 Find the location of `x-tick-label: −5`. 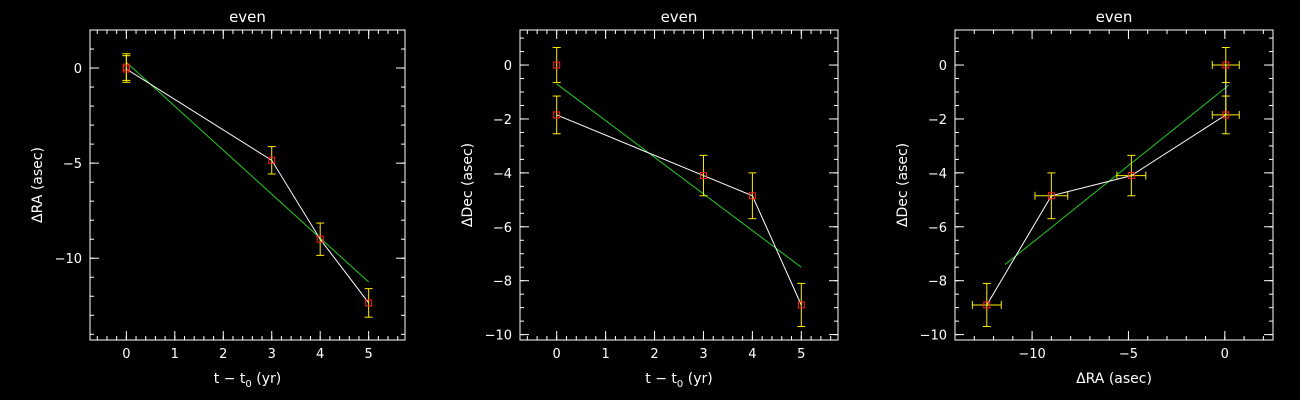

x-tick-label: −5 is located at coordinates (1128, 354).